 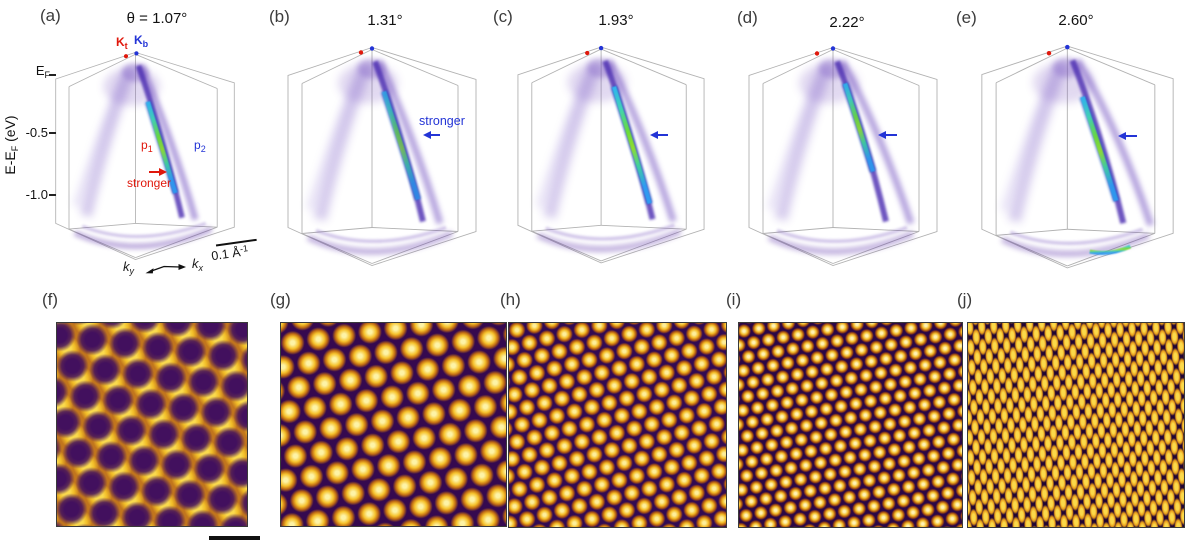 I want to click on k-bottom-main: K, so click(x=138, y=40).